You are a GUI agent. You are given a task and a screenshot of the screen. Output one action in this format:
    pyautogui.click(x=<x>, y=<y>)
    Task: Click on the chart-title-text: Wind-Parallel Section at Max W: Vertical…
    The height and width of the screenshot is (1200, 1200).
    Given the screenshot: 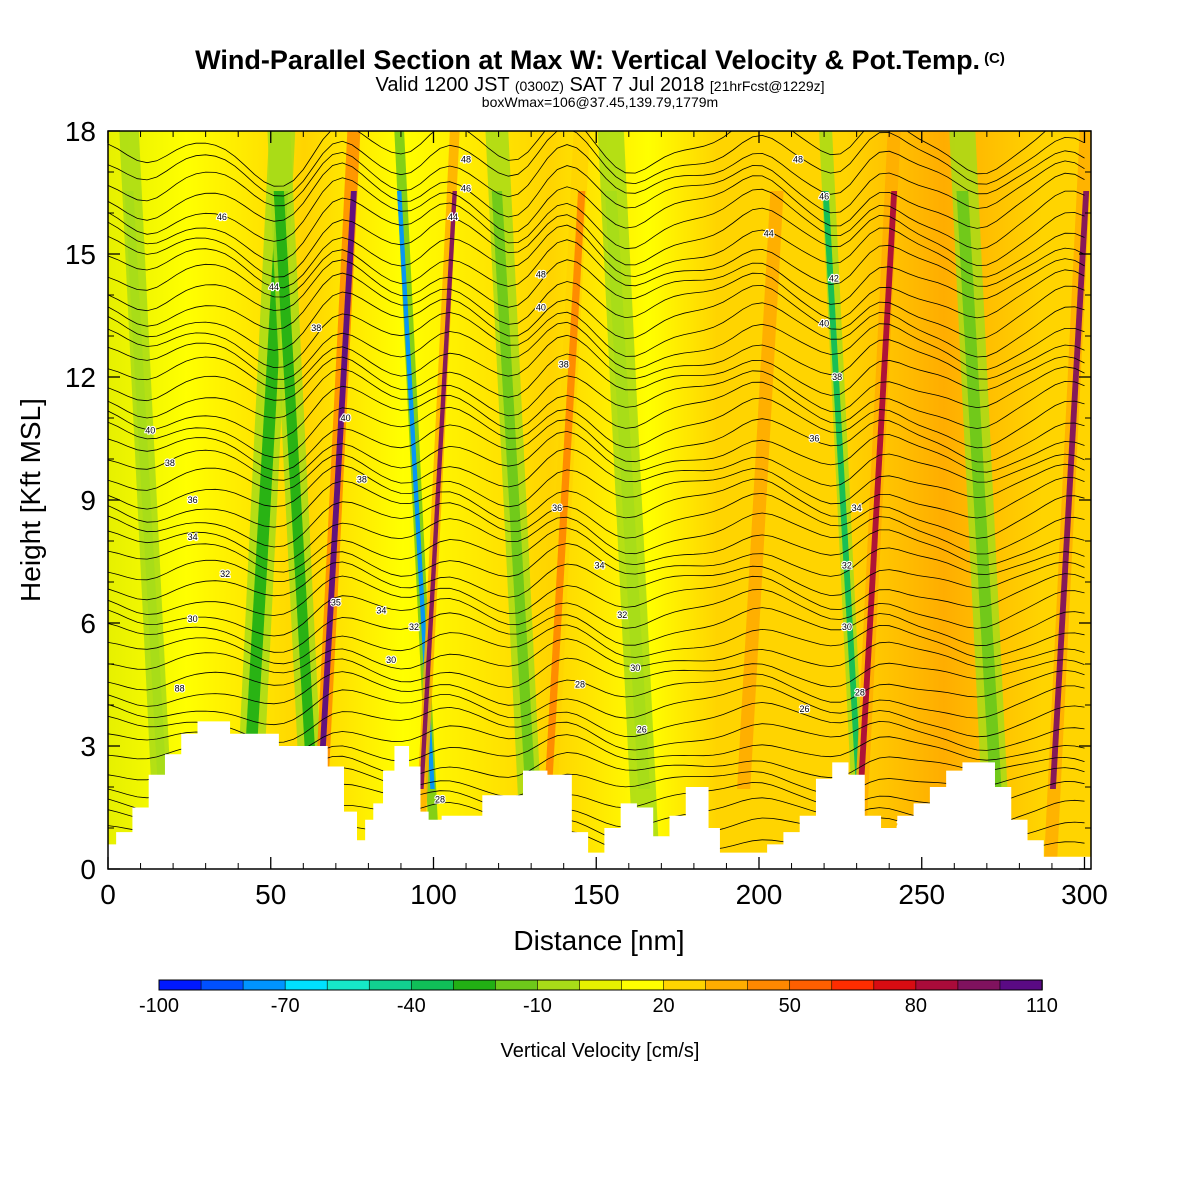 What is the action you would take?
    pyautogui.click(x=588, y=60)
    